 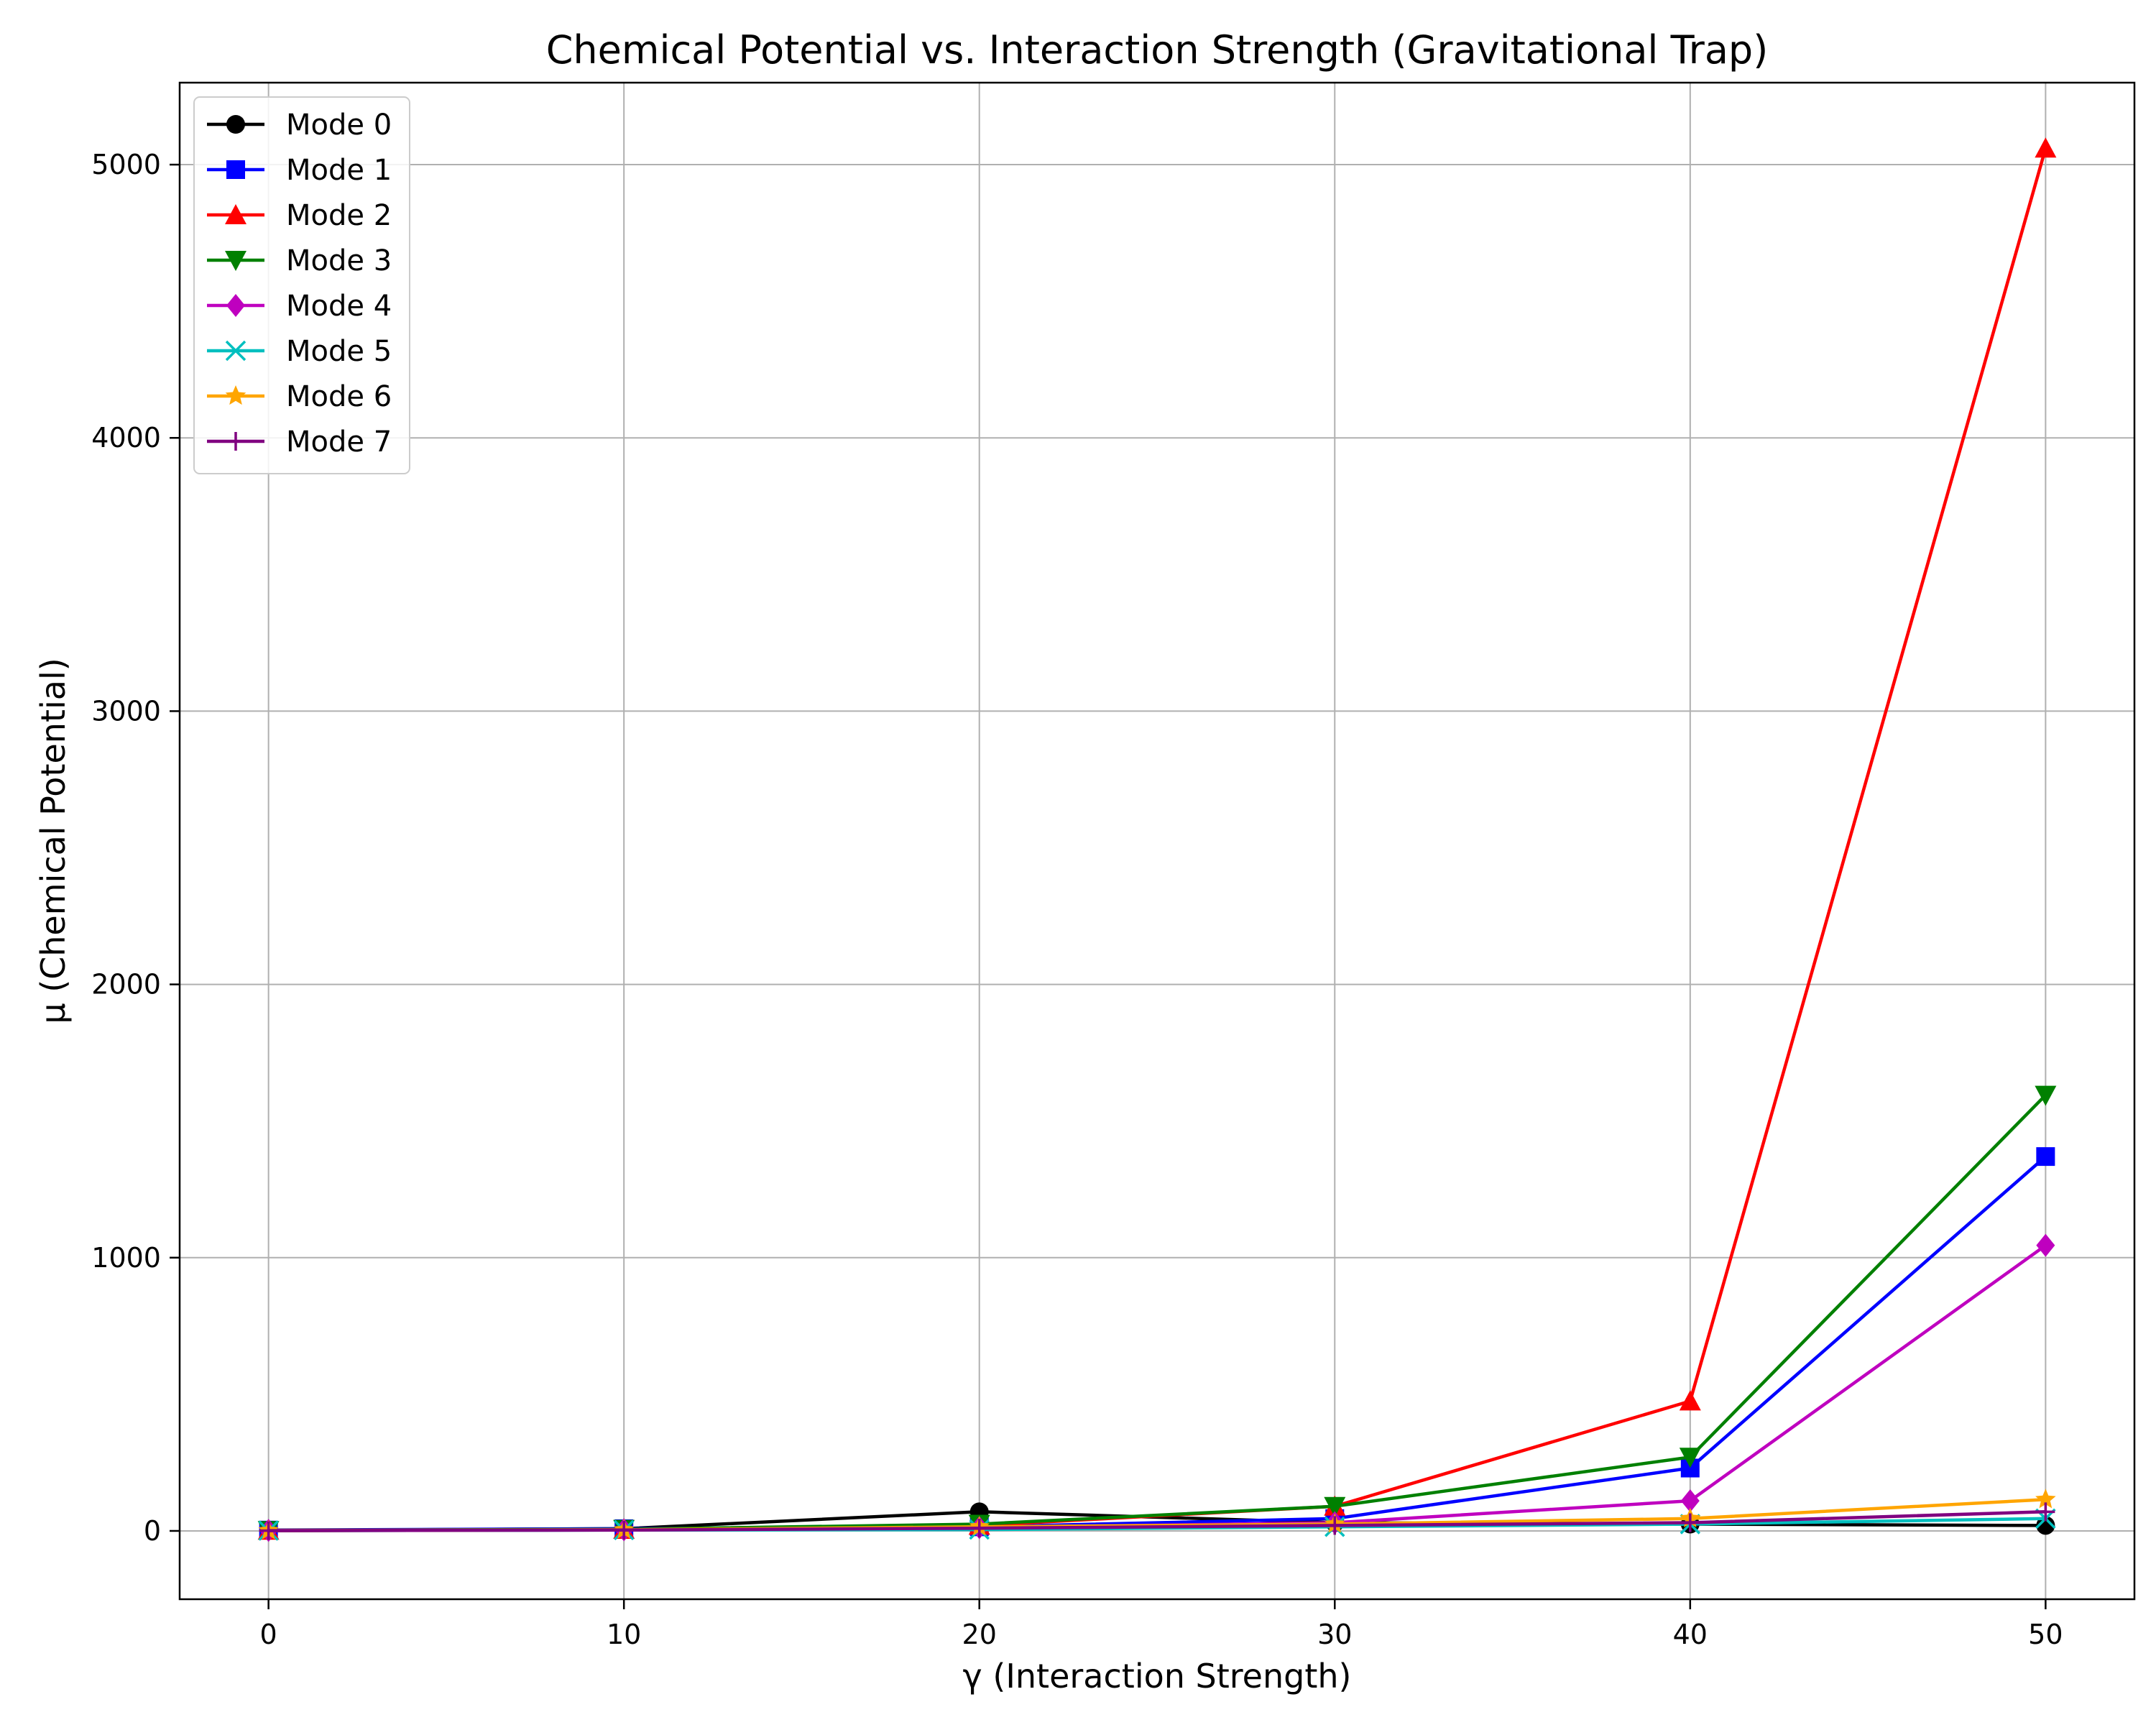 What do you see at coordinates (126, 164) in the screenshot?
I see `y-tick-label: 5000` at bounding box center [126, 164].